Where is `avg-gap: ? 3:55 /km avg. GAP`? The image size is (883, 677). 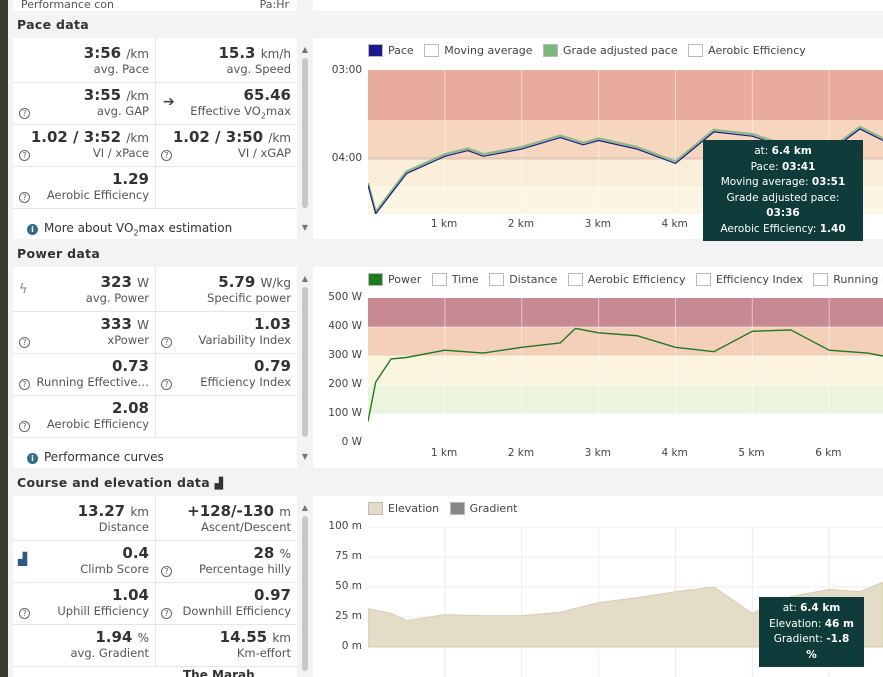 avg-gap: ? 3:55 /km avg. GAP is located at coordinates (84, 103).